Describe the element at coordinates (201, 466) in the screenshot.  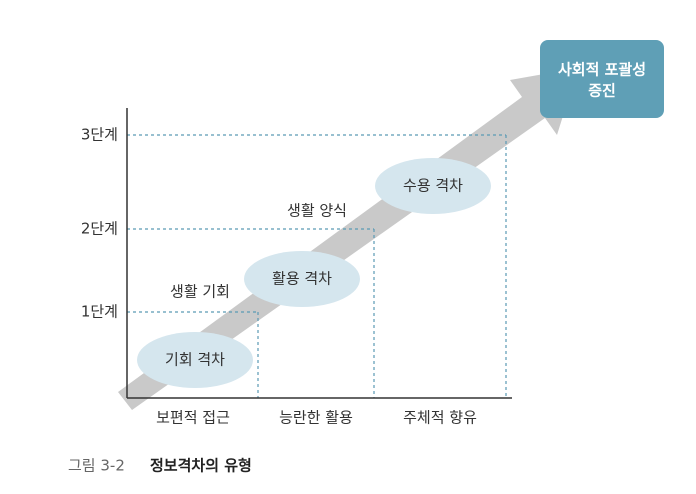
I see `caption-title: 정보격차의 유형` at that location.